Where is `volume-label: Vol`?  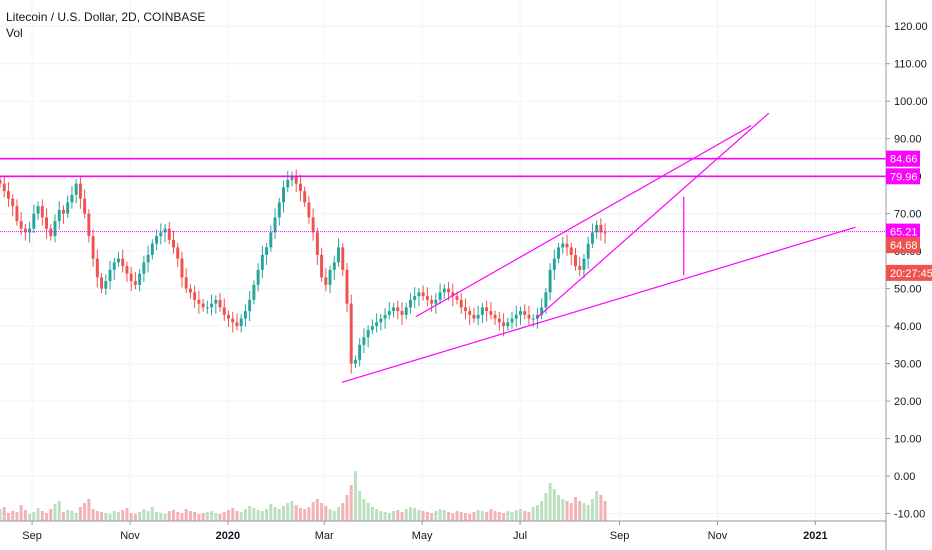 volume-label: Vol is located at coordinates (14, 33).